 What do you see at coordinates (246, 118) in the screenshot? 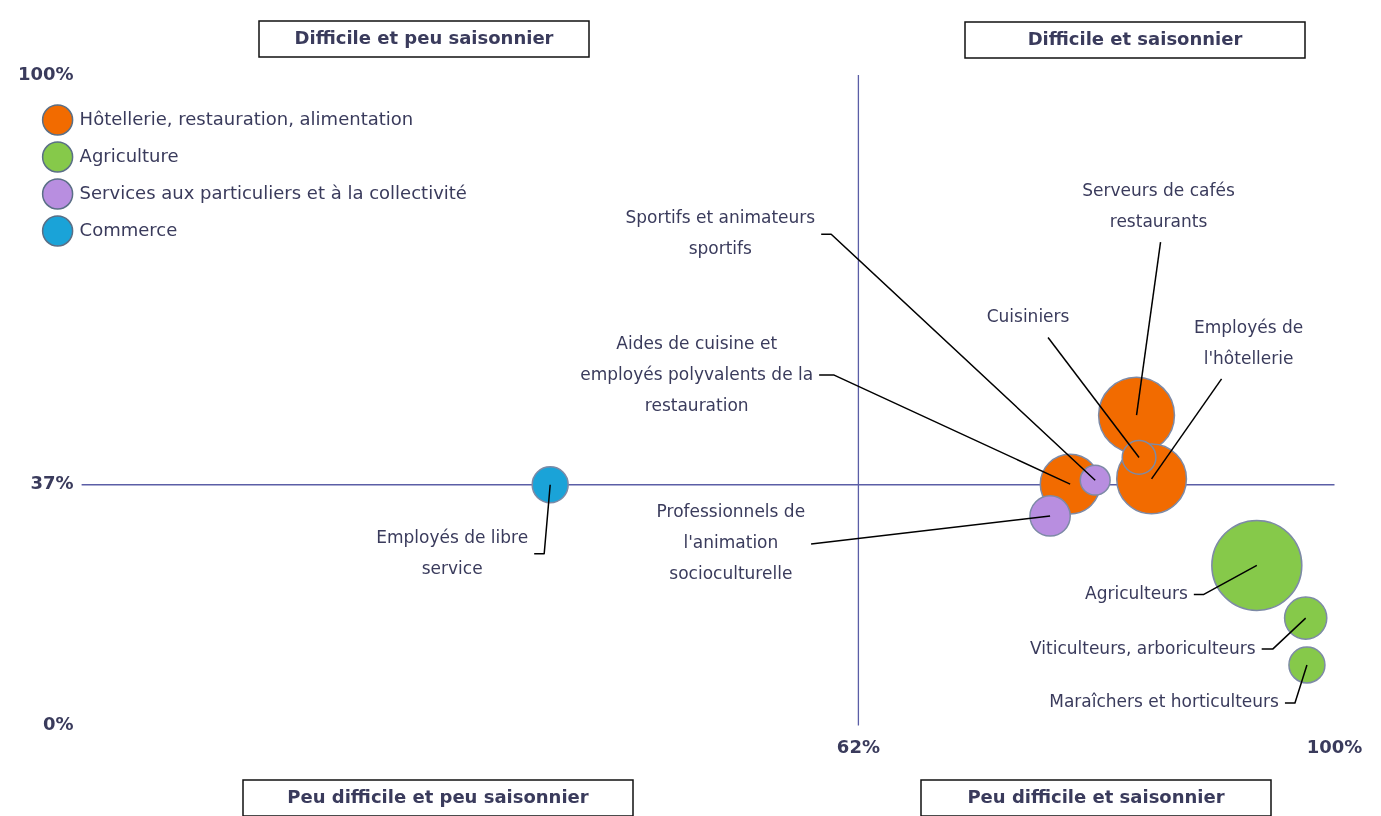
I see `legend-label: Hôtellerie, restauration, alimentation` at bounding box center [246, 118].